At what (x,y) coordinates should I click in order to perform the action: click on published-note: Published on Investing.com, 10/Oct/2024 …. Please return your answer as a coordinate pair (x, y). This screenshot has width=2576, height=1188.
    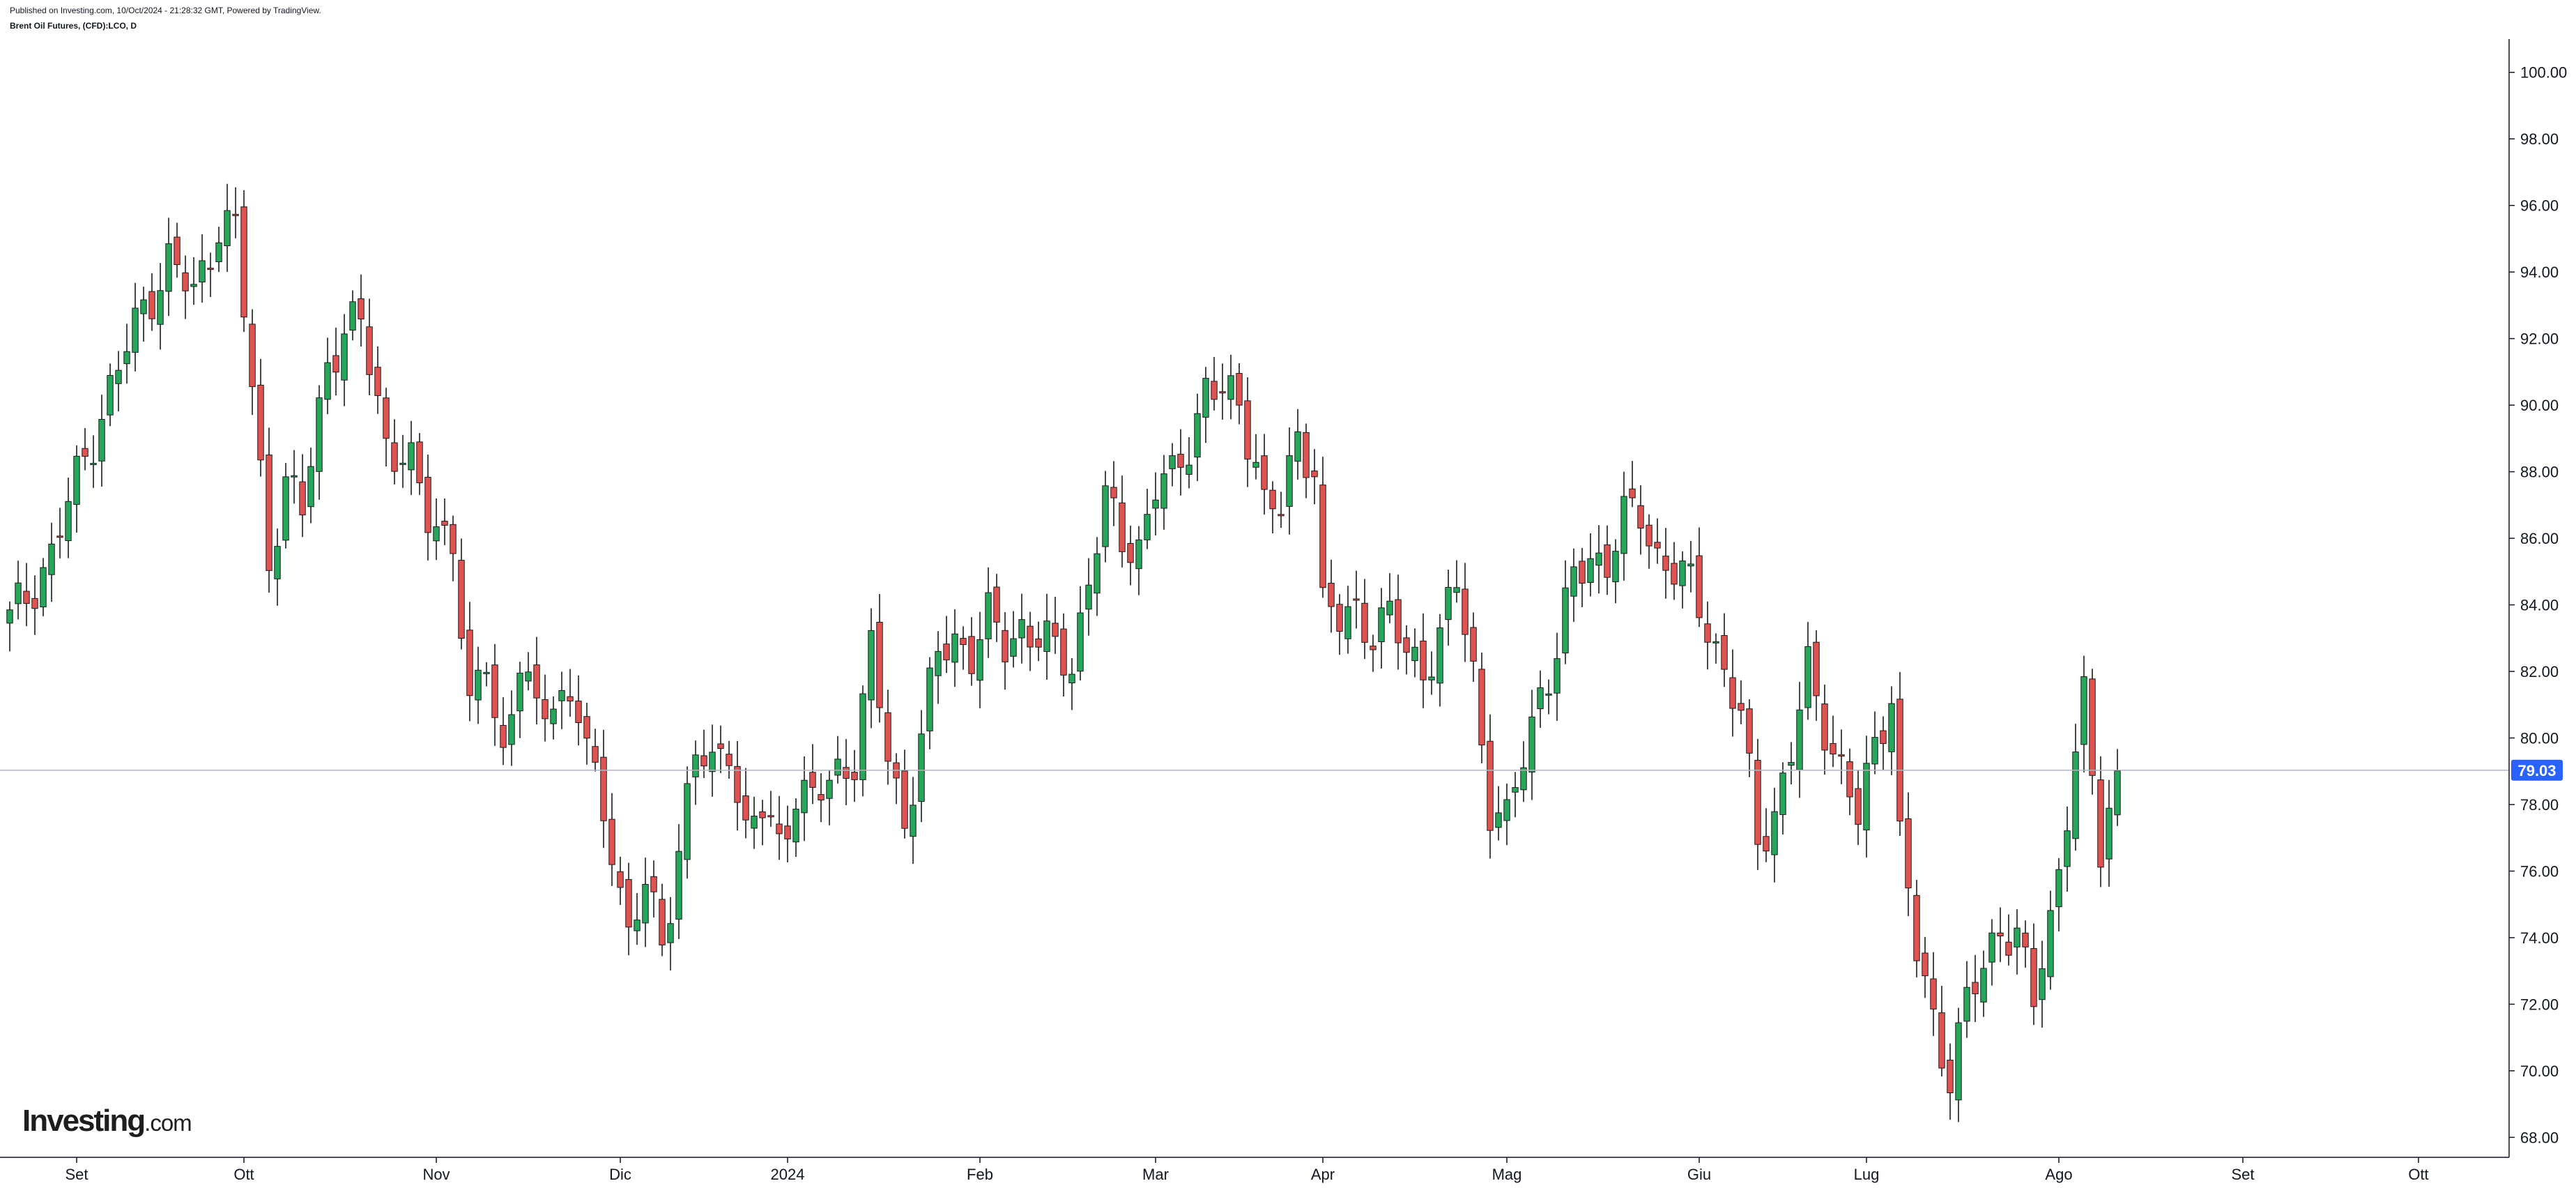
    Looking at the image, I should click on (165, 10).